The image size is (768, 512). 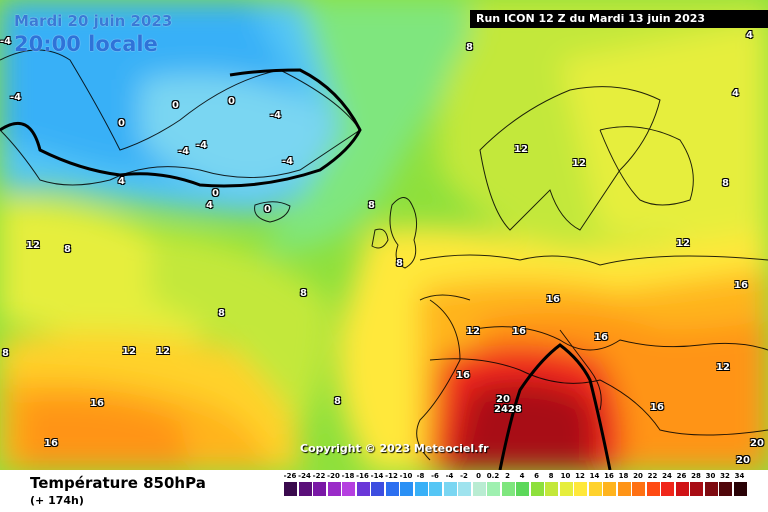 I want to click on isotherm-label: 2428, so click(x=508, y=409).